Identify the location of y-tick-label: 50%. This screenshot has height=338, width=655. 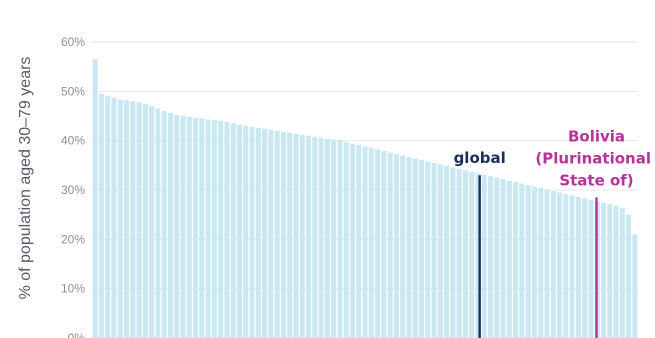
(73, 91).